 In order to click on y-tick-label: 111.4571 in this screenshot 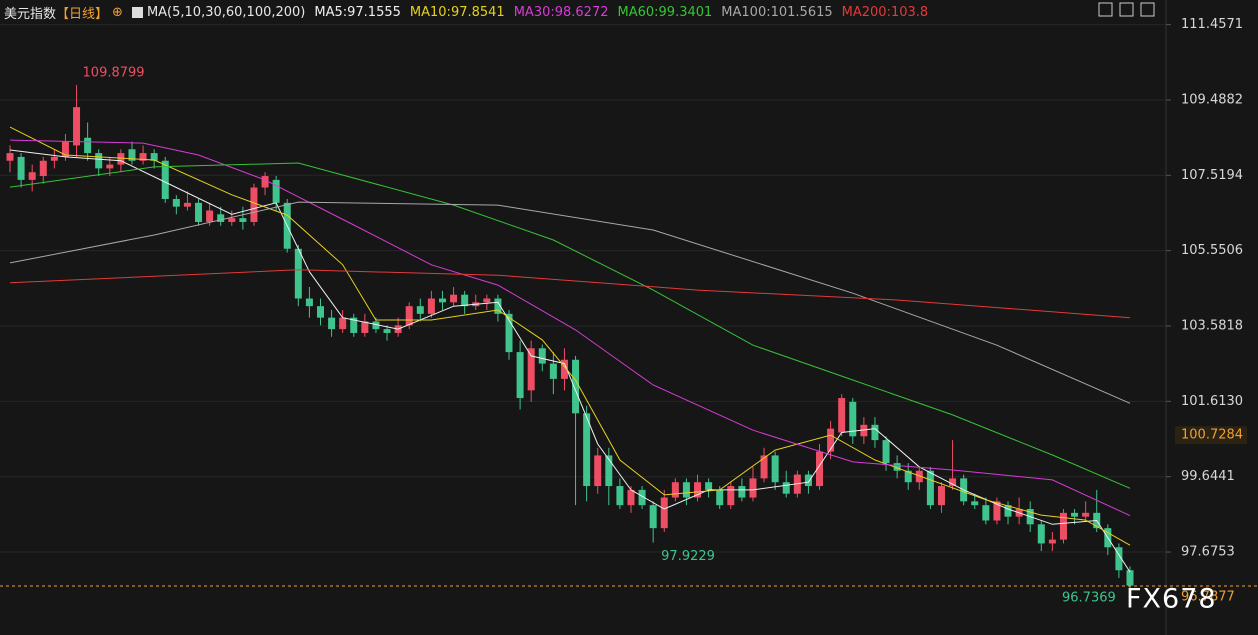, I will do `click(1212, 24)`.